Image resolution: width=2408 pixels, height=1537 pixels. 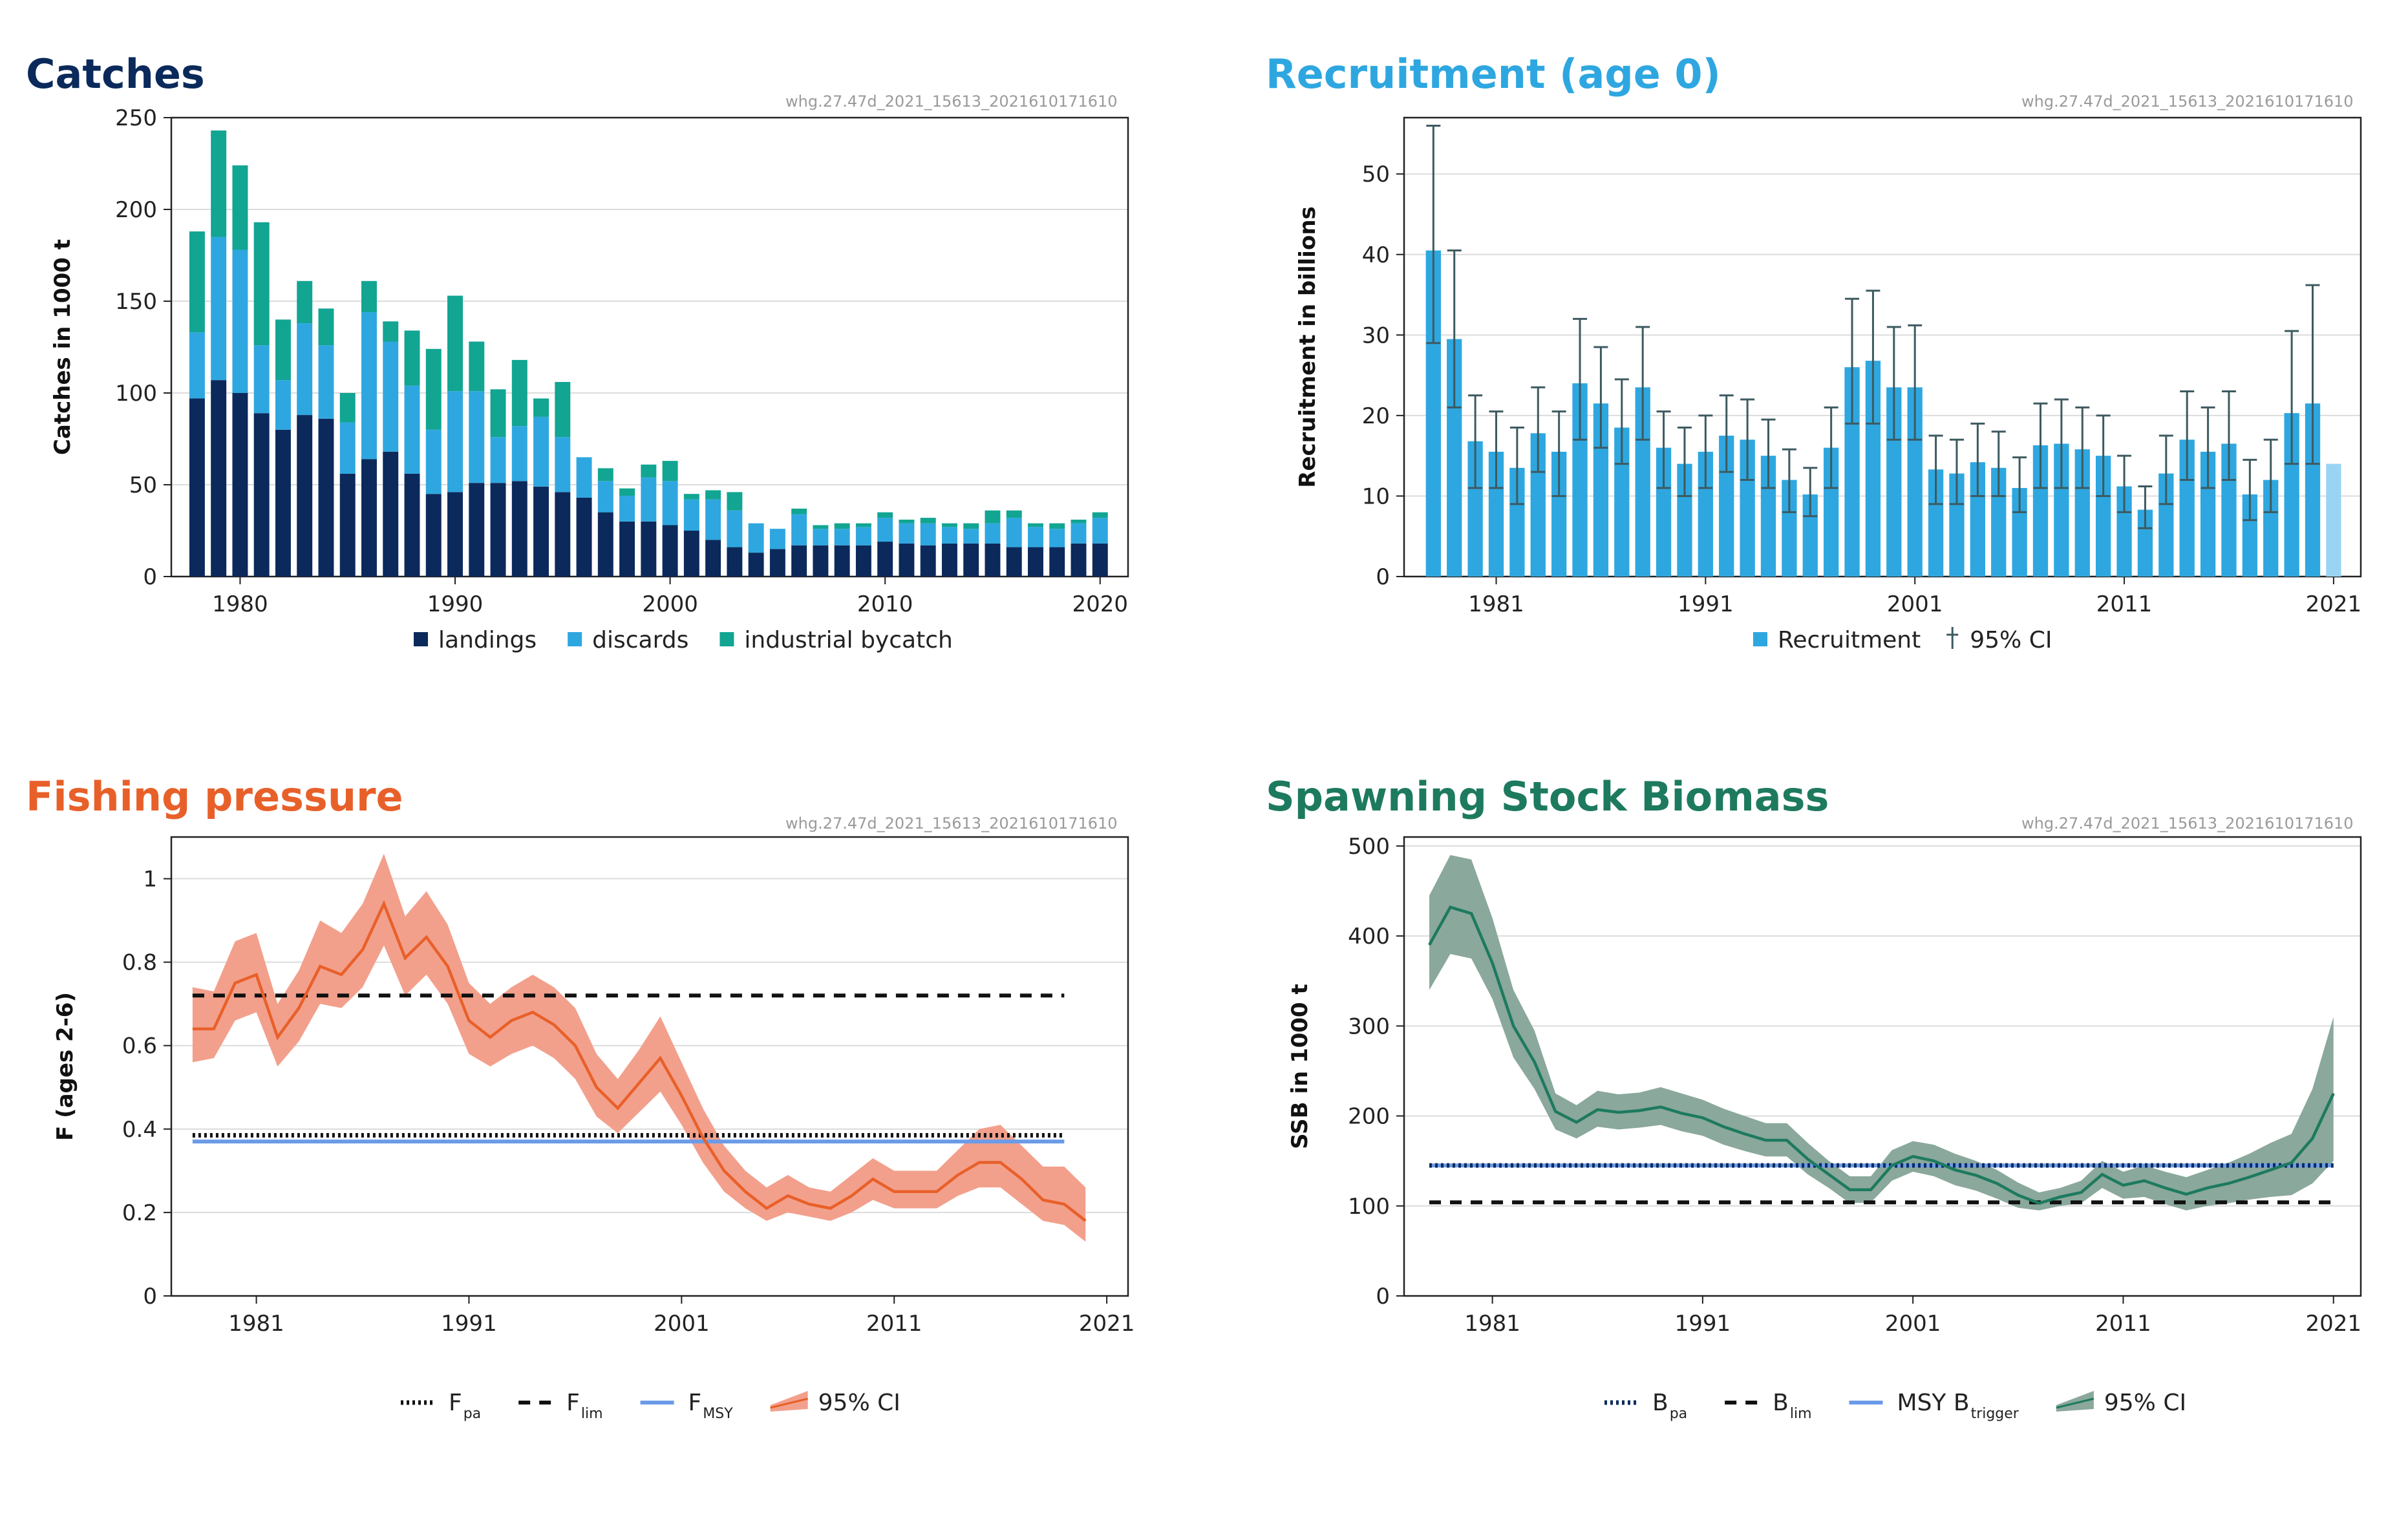 I want to click on recruitment-stock-id: whg.27.47d_2021_15613_2021610171610, so click(x=2187, y=102).